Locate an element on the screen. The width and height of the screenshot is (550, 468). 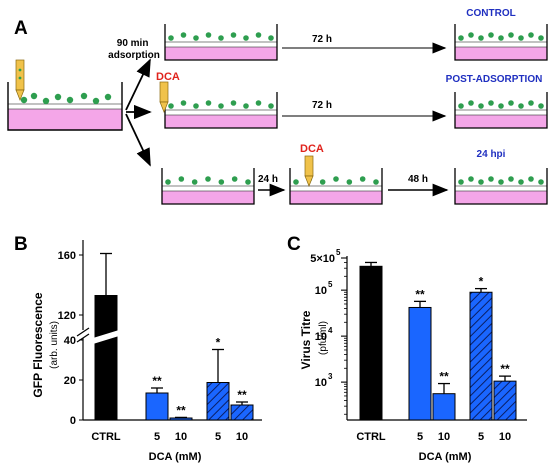
panel-c-ylabel-unit: (pfu/ml) is located at coordinates (323, 338).